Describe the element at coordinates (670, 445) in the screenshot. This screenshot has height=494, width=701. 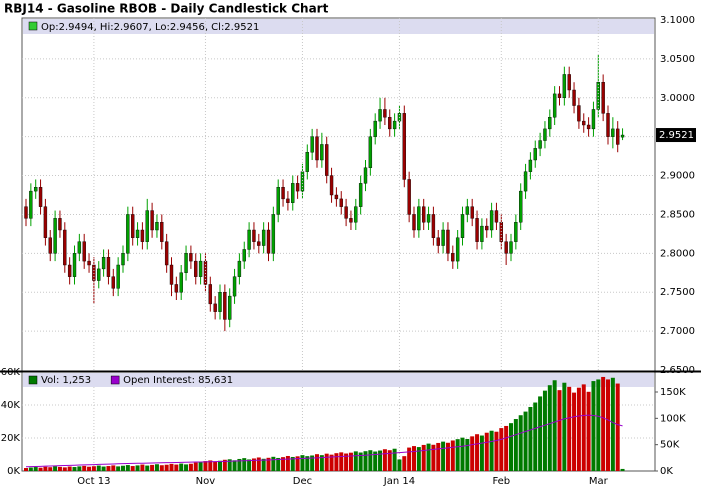
I see `y2-tick-label: 50K` at that location.